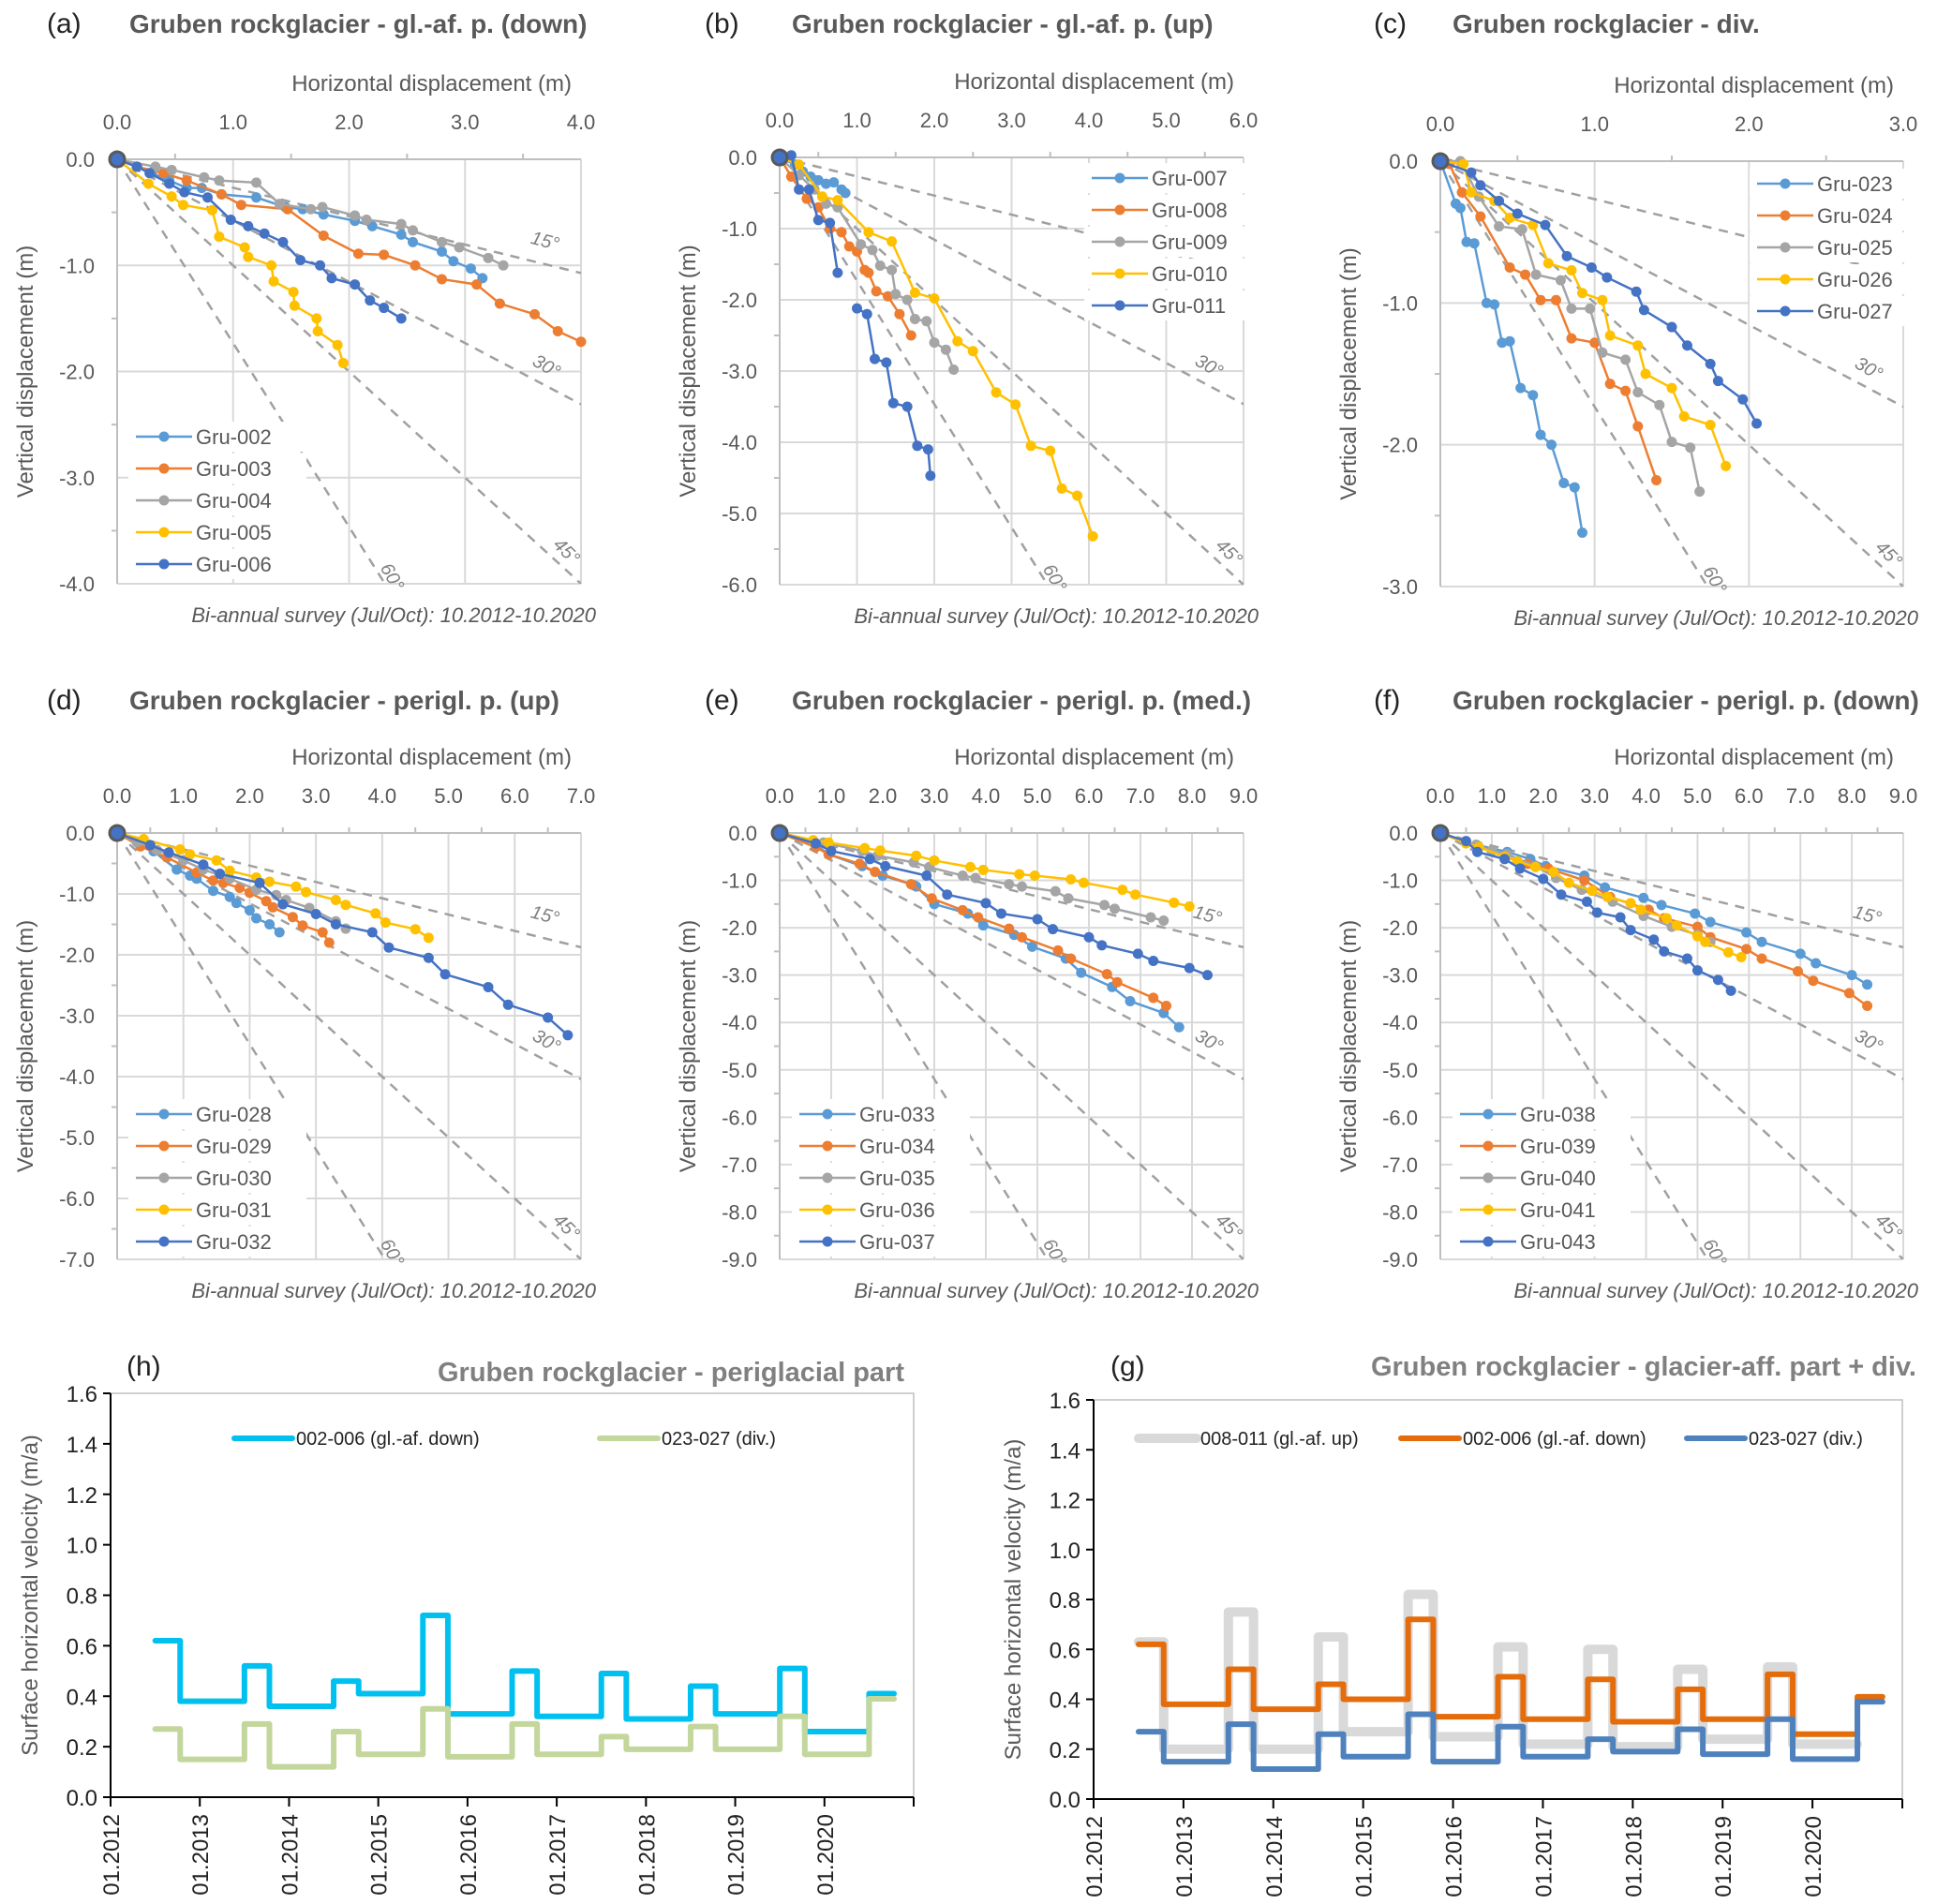 The width and height of the screenshot is (1937, 1904). What do you see at coordinates (1888, 554) in the screenshot?
I see `angle-label-45: 45°` at bounding box center [1888, 554].